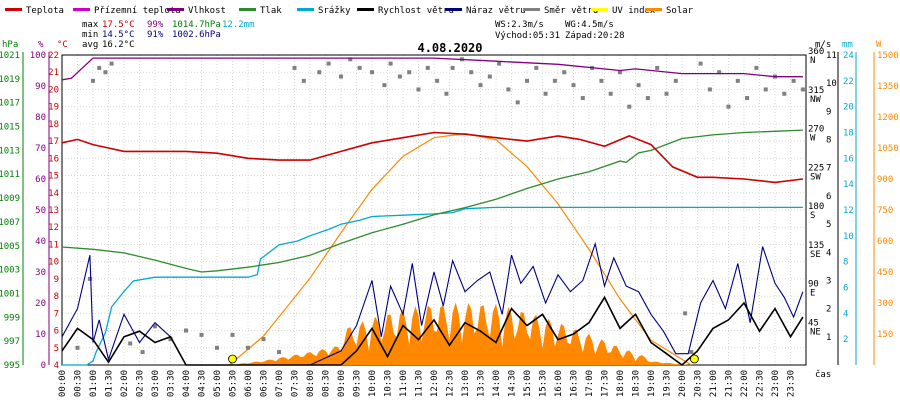  Describe the element at coordinates (40, 242) in the screenshot. I see `tick-label-pct: 40` at that location.